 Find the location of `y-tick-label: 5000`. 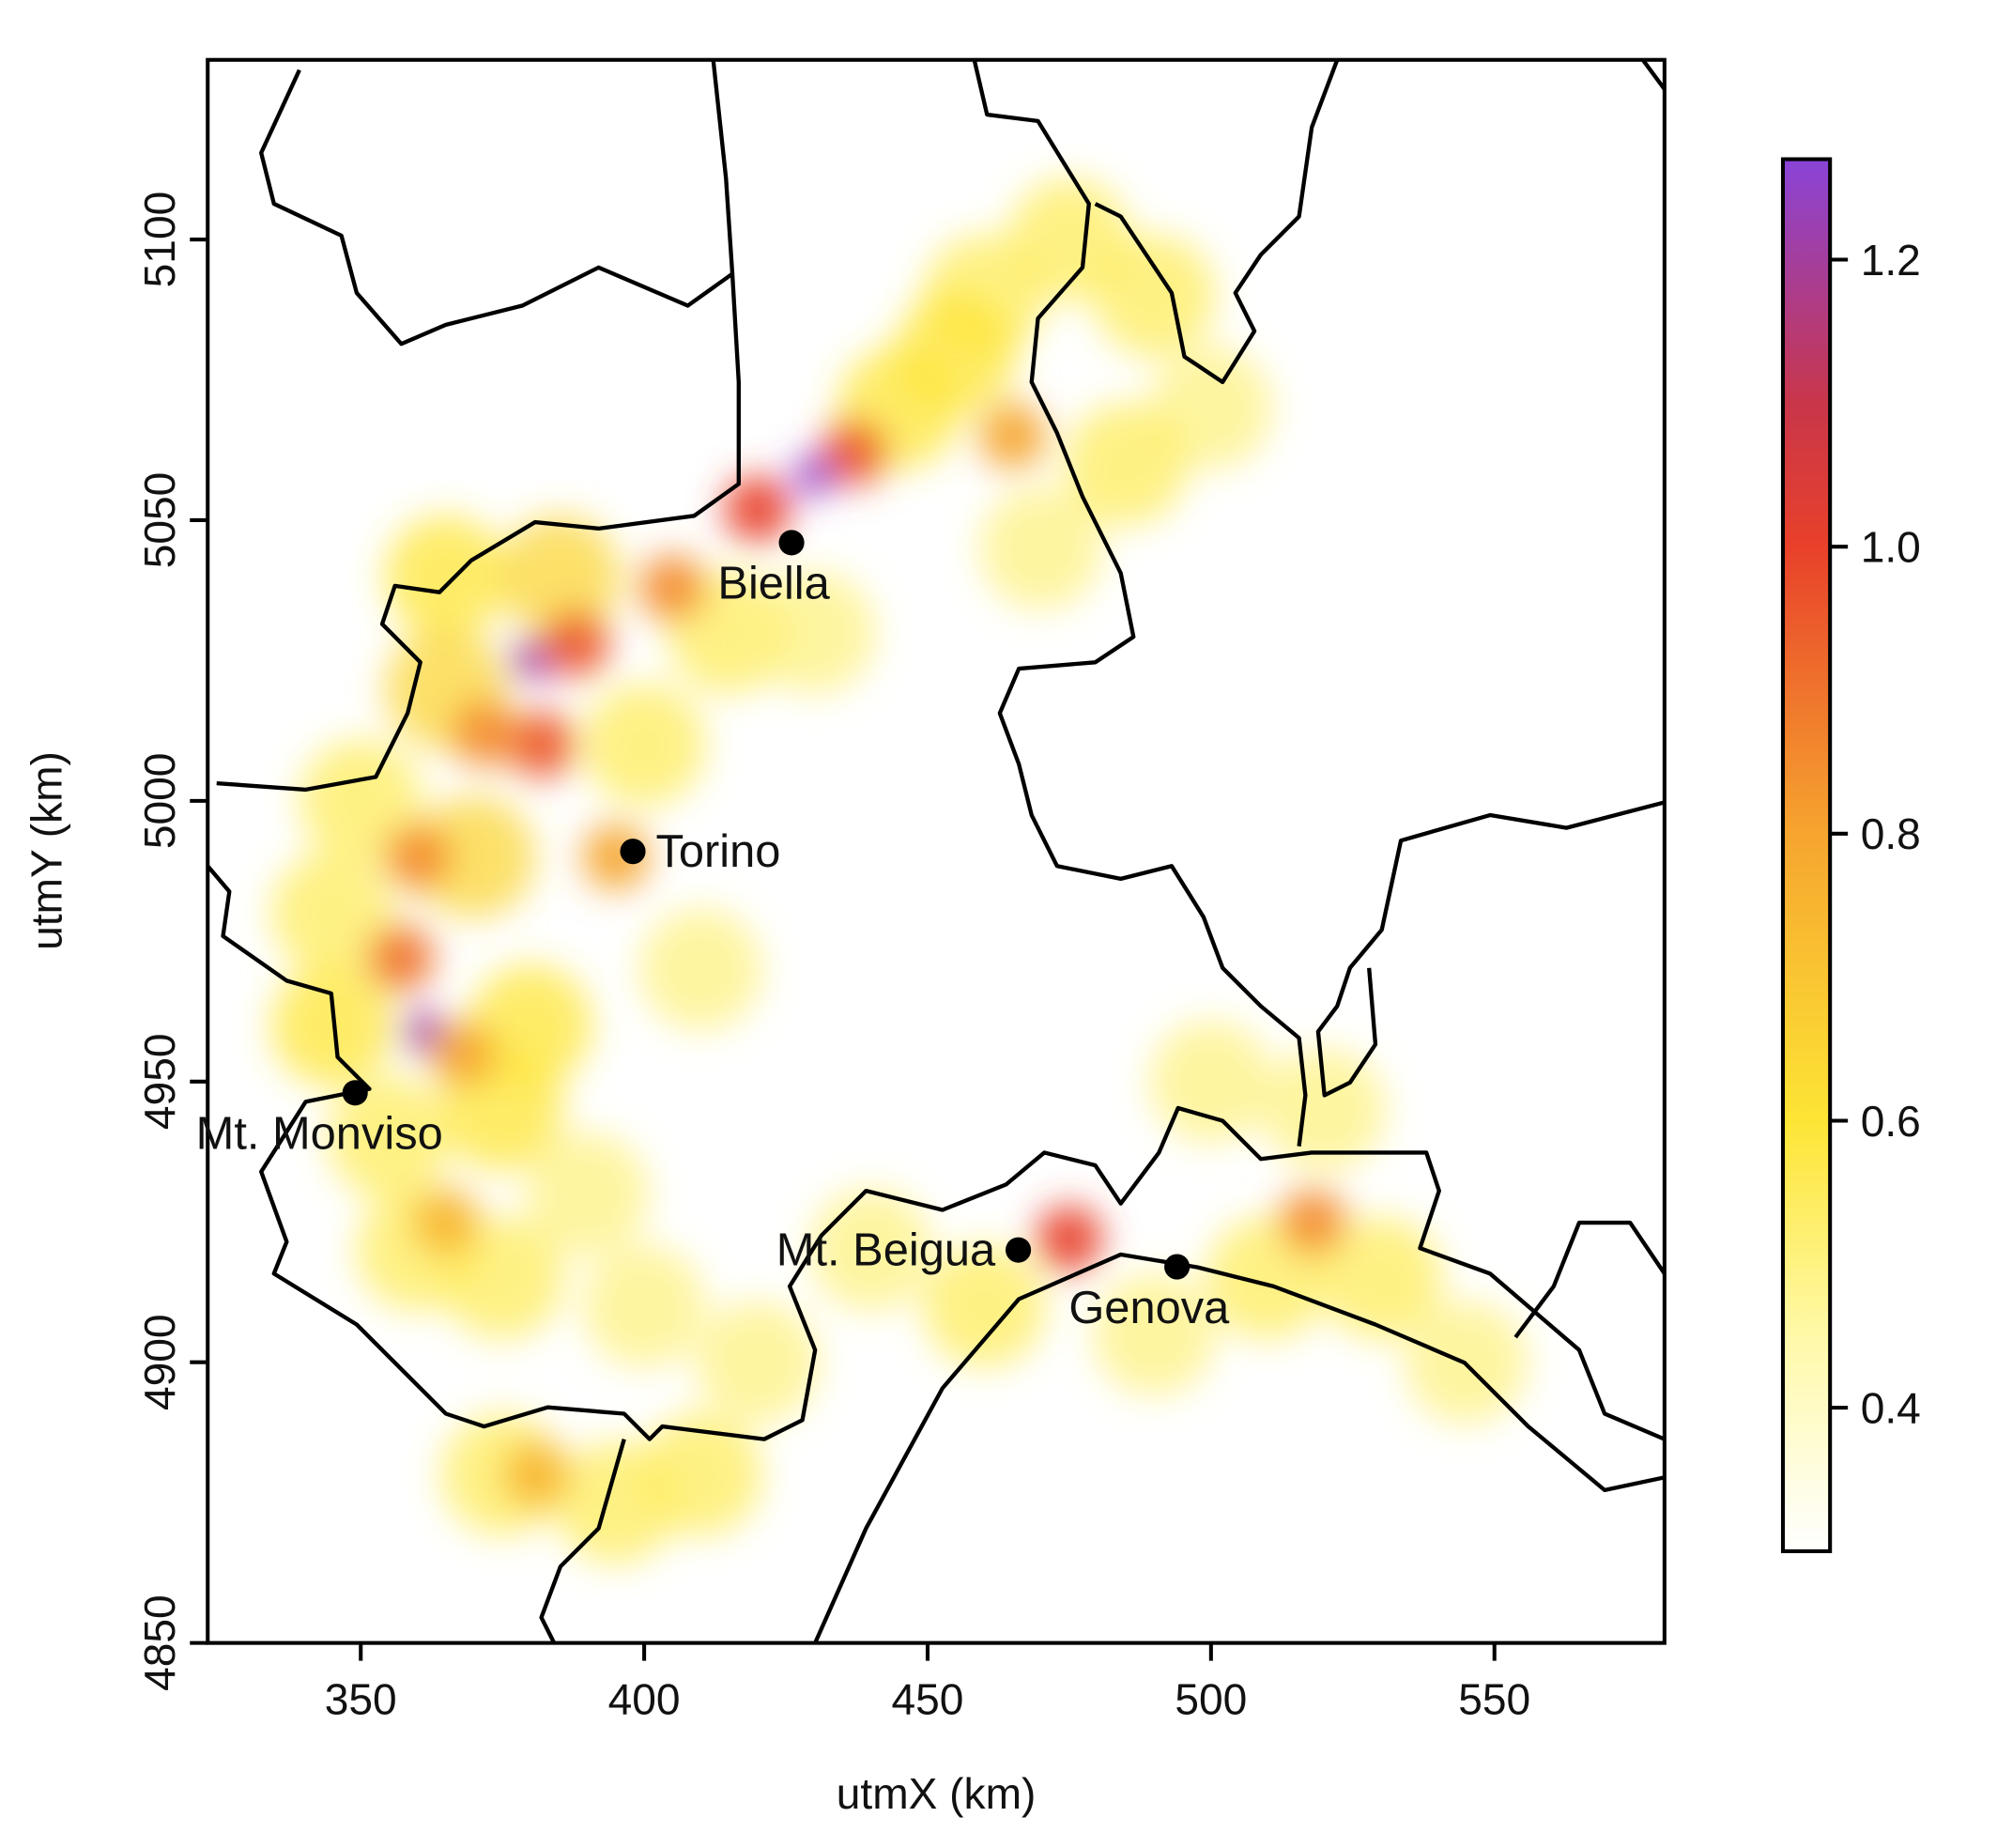

y-tick-label: 5000 is located at coordinates (159, 801).